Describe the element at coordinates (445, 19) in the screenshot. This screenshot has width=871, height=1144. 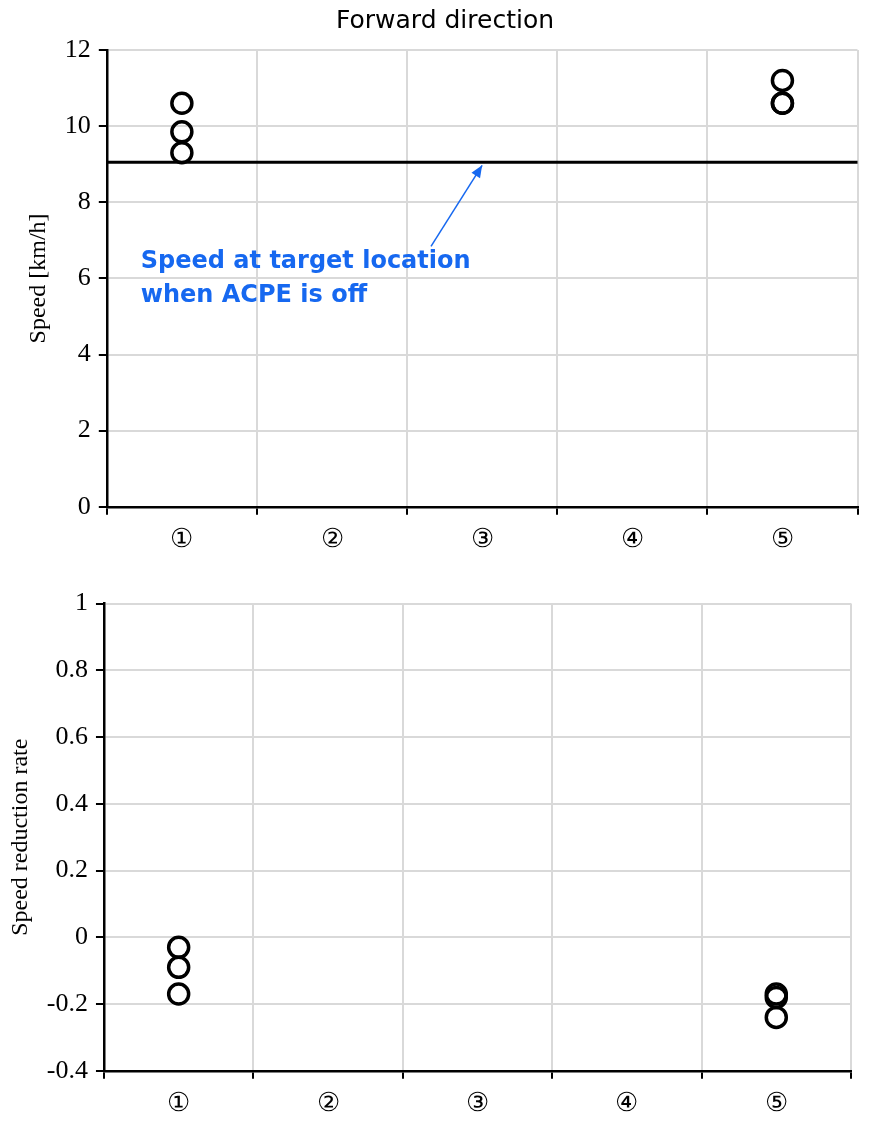
I see `chart-title: Forward direction` at that location.